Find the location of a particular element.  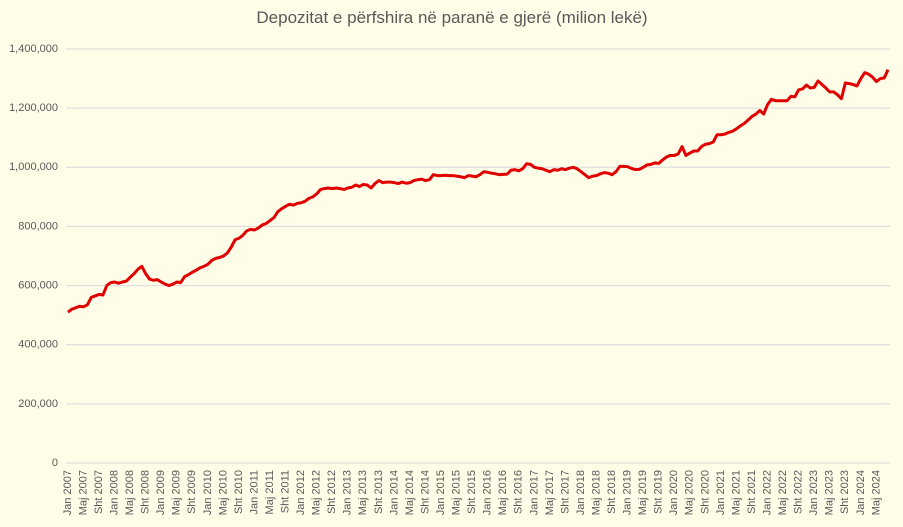

y-tick-label: 200,000 is located at coordinates (38, 404).